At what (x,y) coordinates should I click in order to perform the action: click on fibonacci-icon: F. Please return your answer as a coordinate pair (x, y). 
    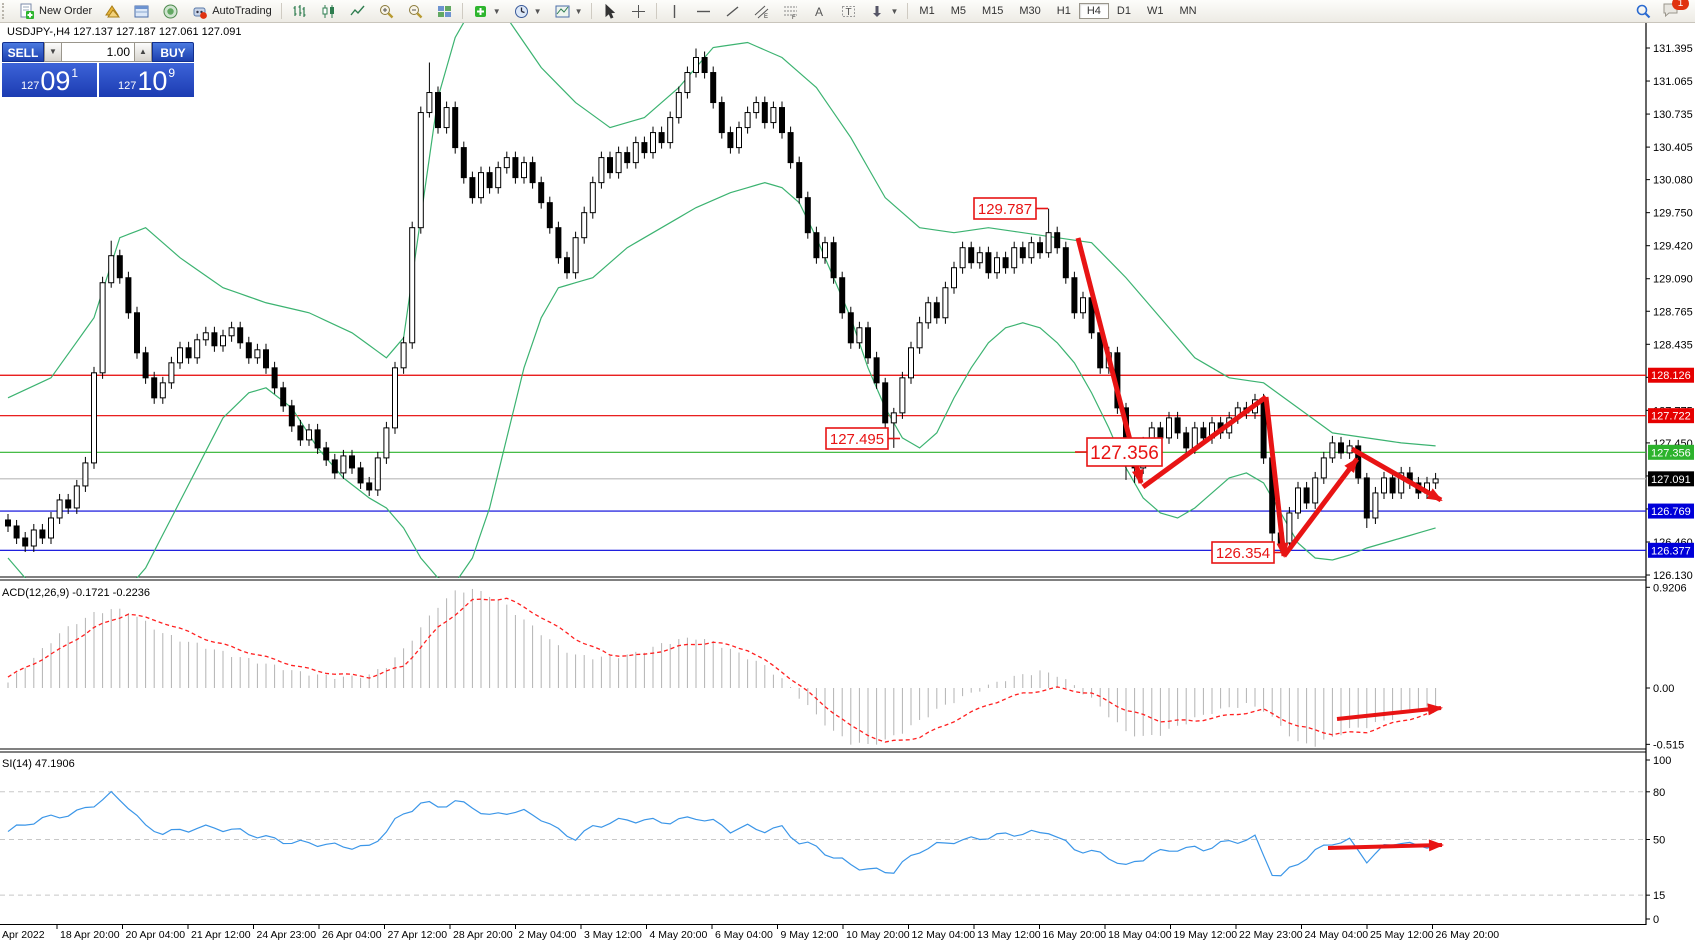
    Looking at the image, I should click on (791, 13).